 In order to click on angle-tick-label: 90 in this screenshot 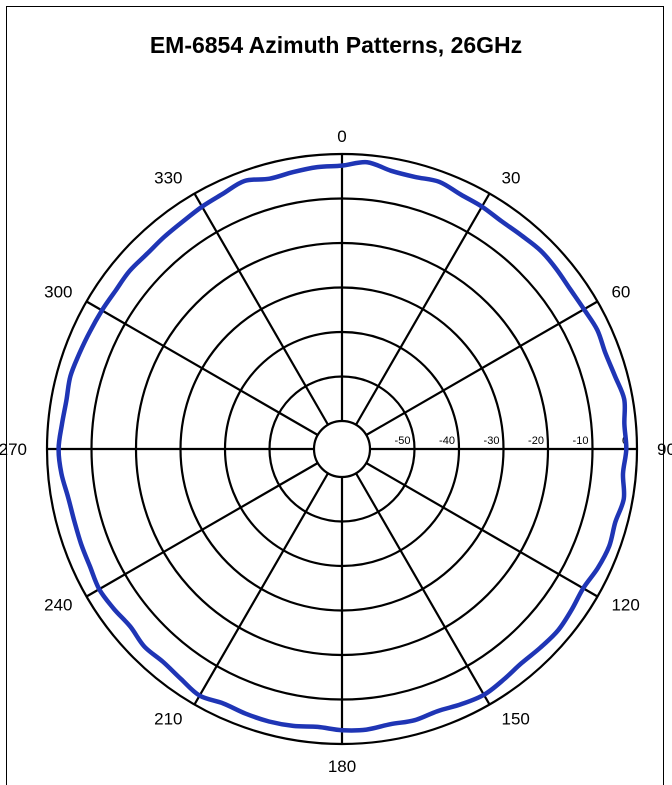, I will do `click(664, 449)`.